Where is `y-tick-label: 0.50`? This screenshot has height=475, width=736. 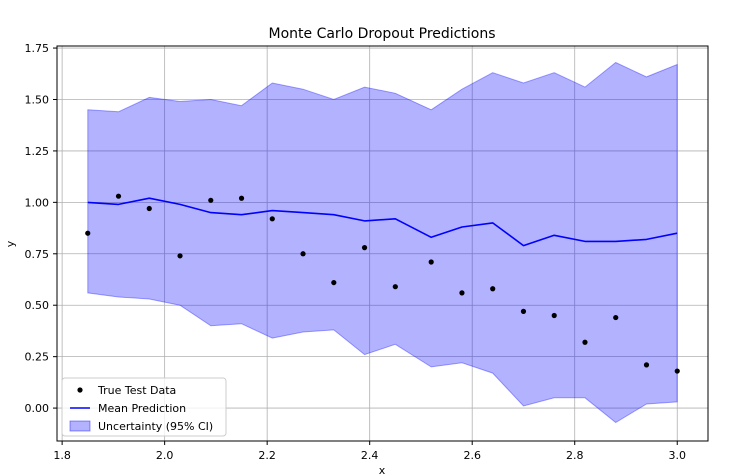 y-tick-label: 0.50 is located at coordinates (37, 305).